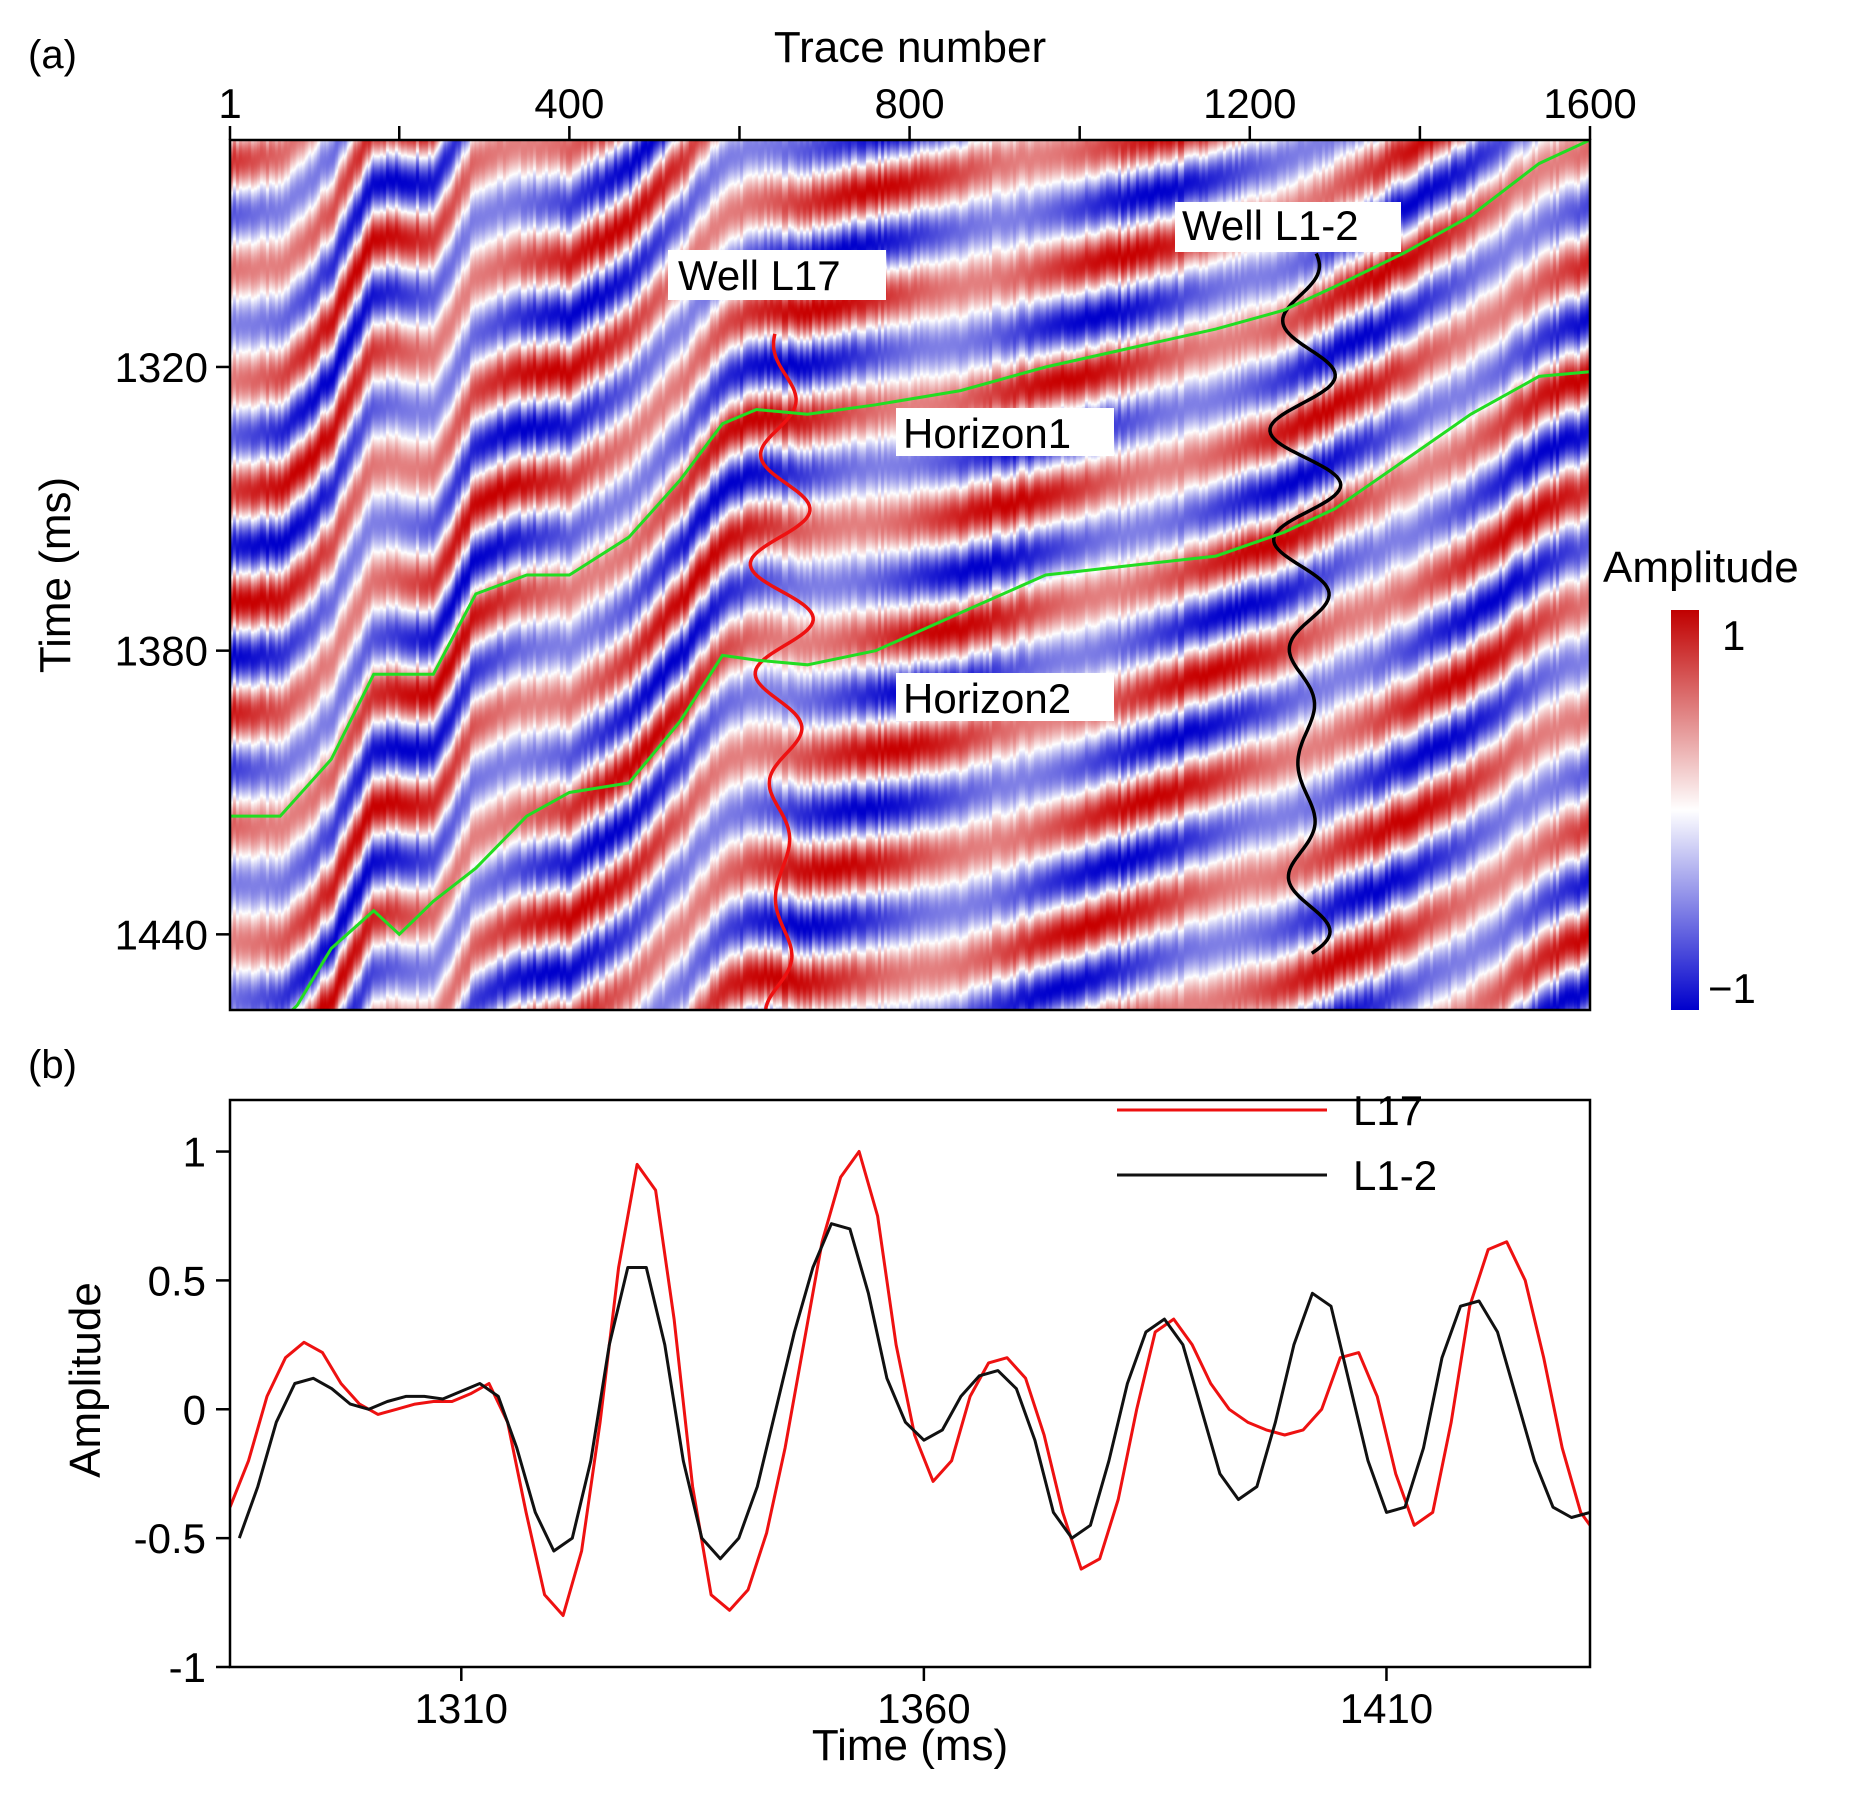 This screenshot has width=1863, height=1797. What do you see at coordinates (461, 1708) in the screenshot?
I see `x-tick-label: 1310` at bounding box center [461, 1708].